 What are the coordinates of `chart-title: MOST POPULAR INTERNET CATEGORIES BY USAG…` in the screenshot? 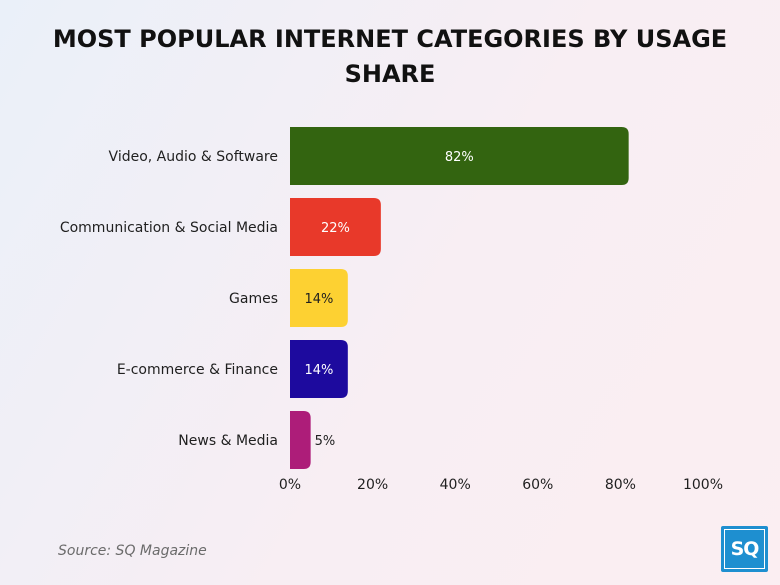 It's located at (390, 56).